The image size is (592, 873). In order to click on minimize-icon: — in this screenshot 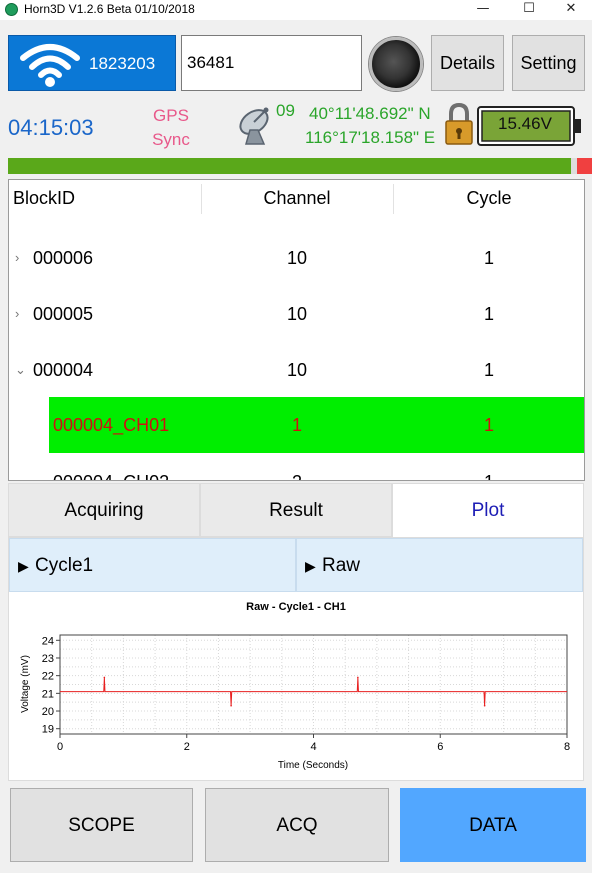, I will do `click(483, 8)`.